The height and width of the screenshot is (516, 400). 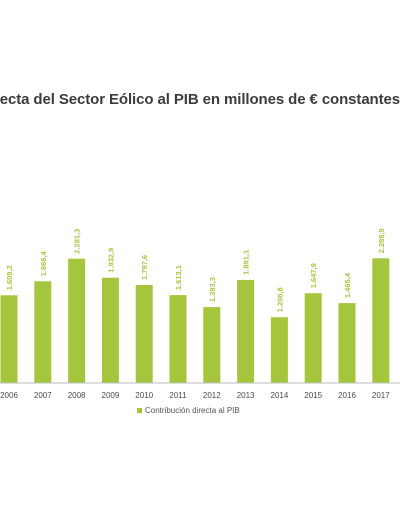 I want to click on x-tick-label-2012: 2012, so click(x=212, y=395).